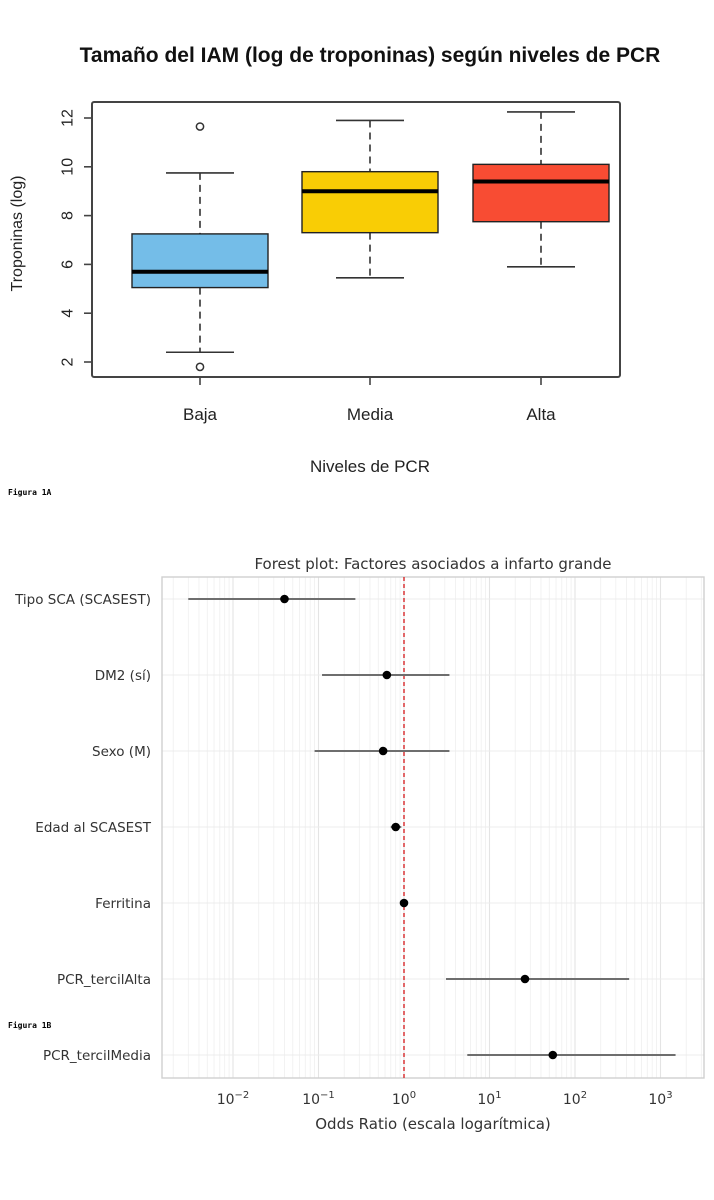 This screenshot has height=1200, width=714. What do you see at coordinates (404, 1099) in the screenshot?
I see `x-tick-label: 100` at bounding box center [404, 1099].